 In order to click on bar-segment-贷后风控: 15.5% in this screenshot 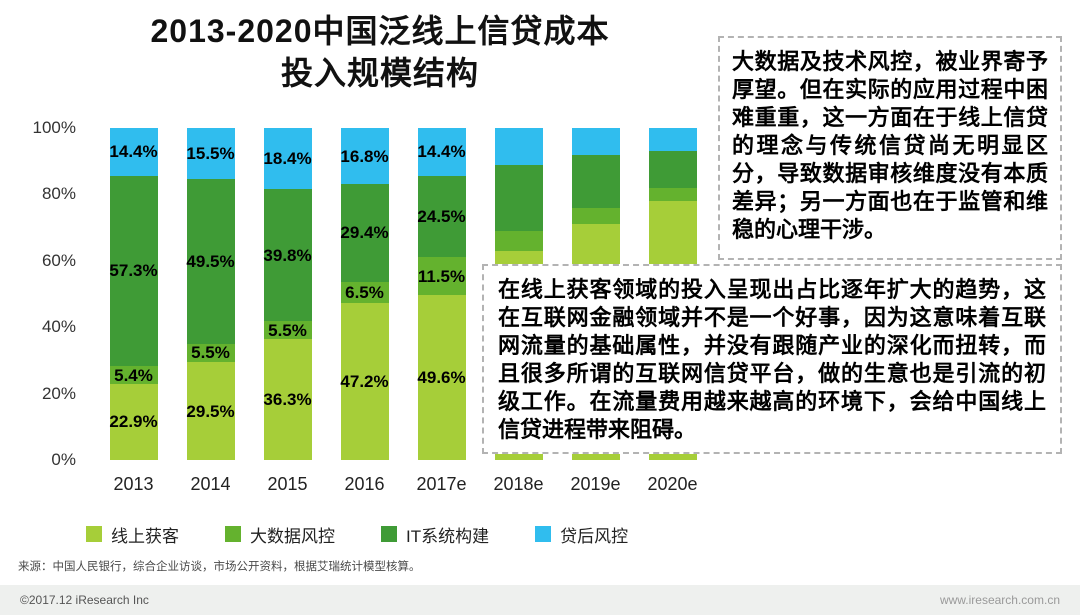, I will do `click(210, 154)`.